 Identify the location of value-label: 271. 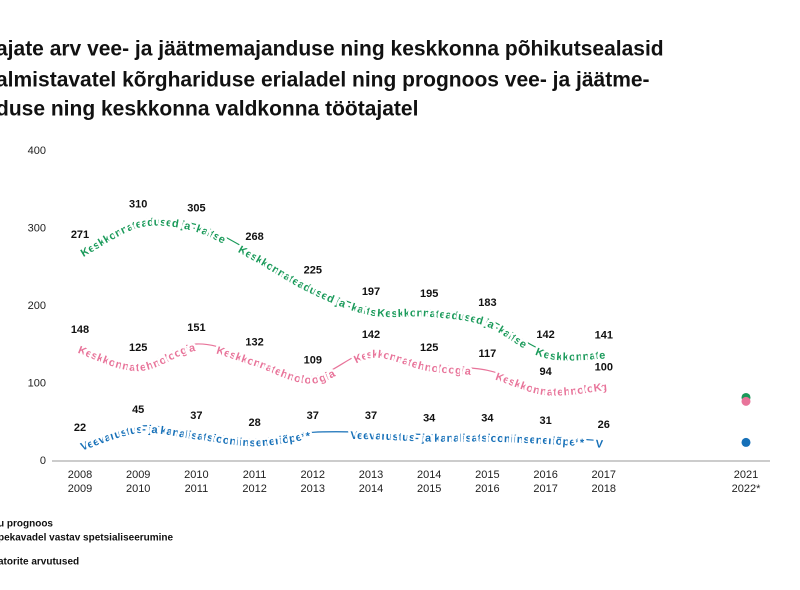
(80, 235).